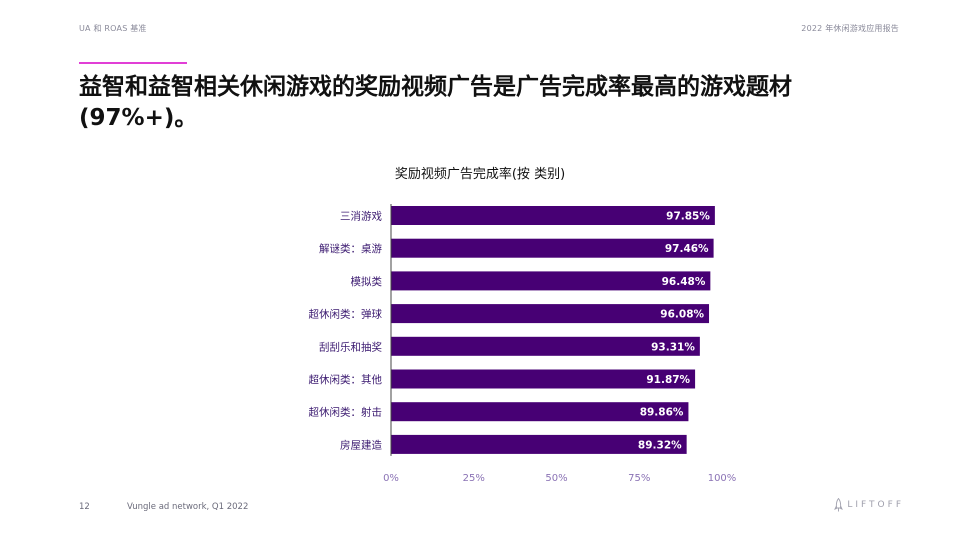  What do you see at coordinates (668, 380) in the screenshot?
I see `value-label: 91.87%` at bounding box center [668, 380].